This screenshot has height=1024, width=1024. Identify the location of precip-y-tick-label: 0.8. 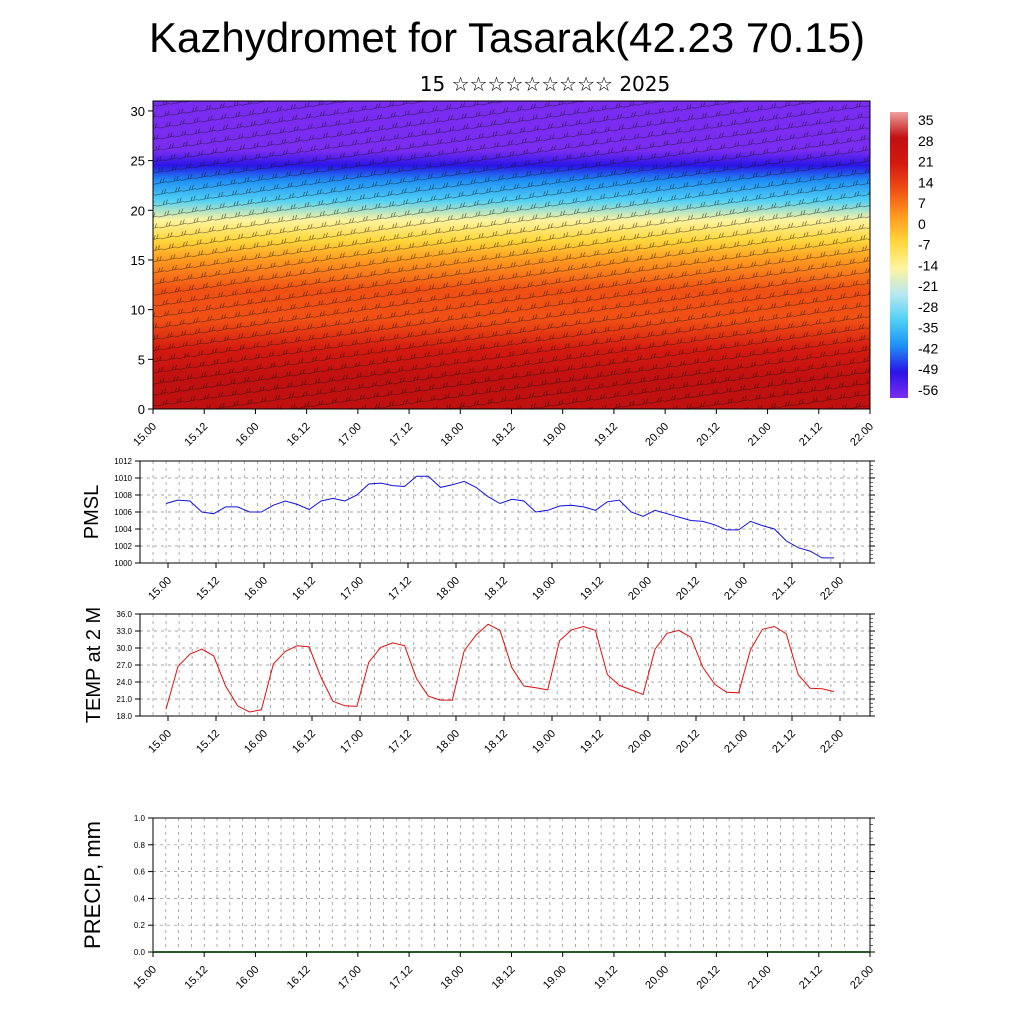
(140, 845).